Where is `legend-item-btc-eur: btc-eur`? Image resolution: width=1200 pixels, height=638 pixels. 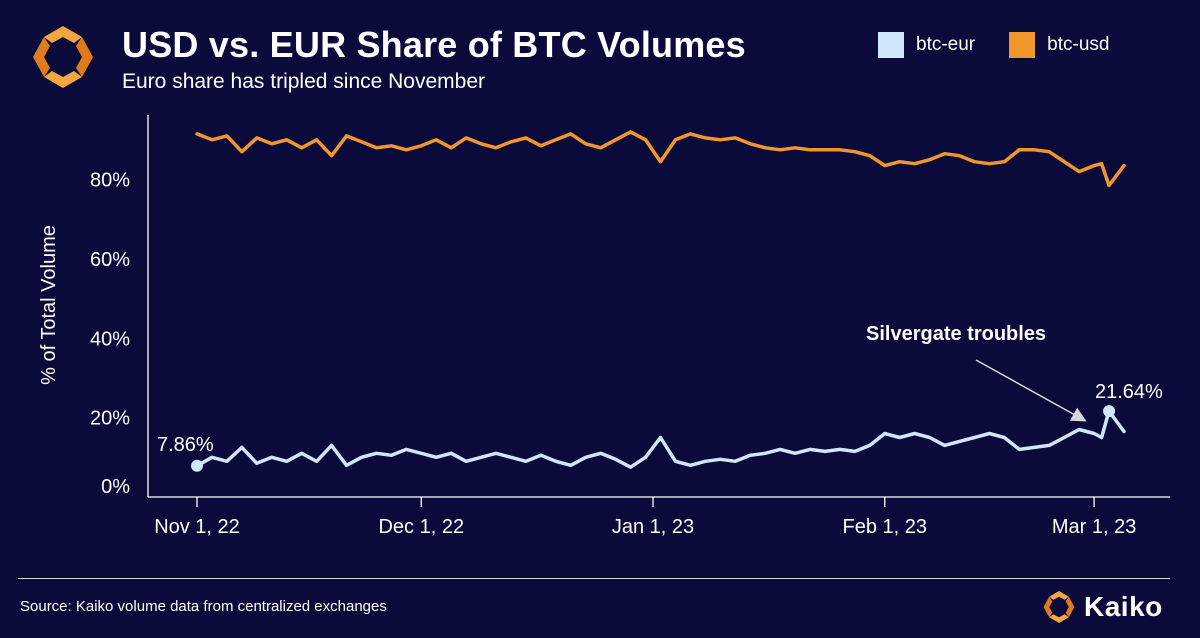
legend-item-btc-eur: btc-eur is located at coordinates (926, 45).